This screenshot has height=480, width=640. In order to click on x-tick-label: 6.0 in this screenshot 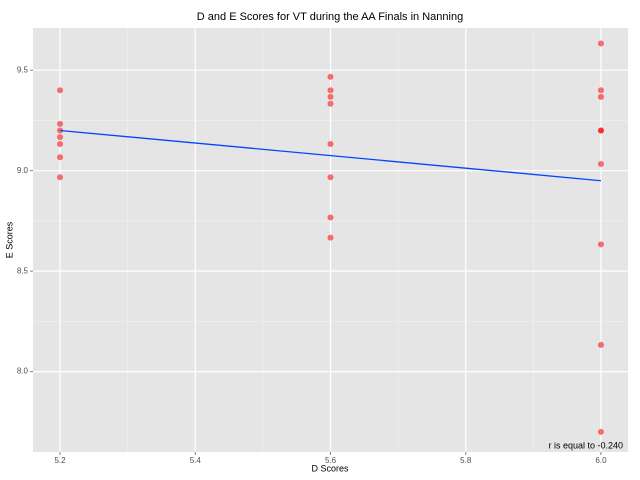, I will do `click(601, 460)`.